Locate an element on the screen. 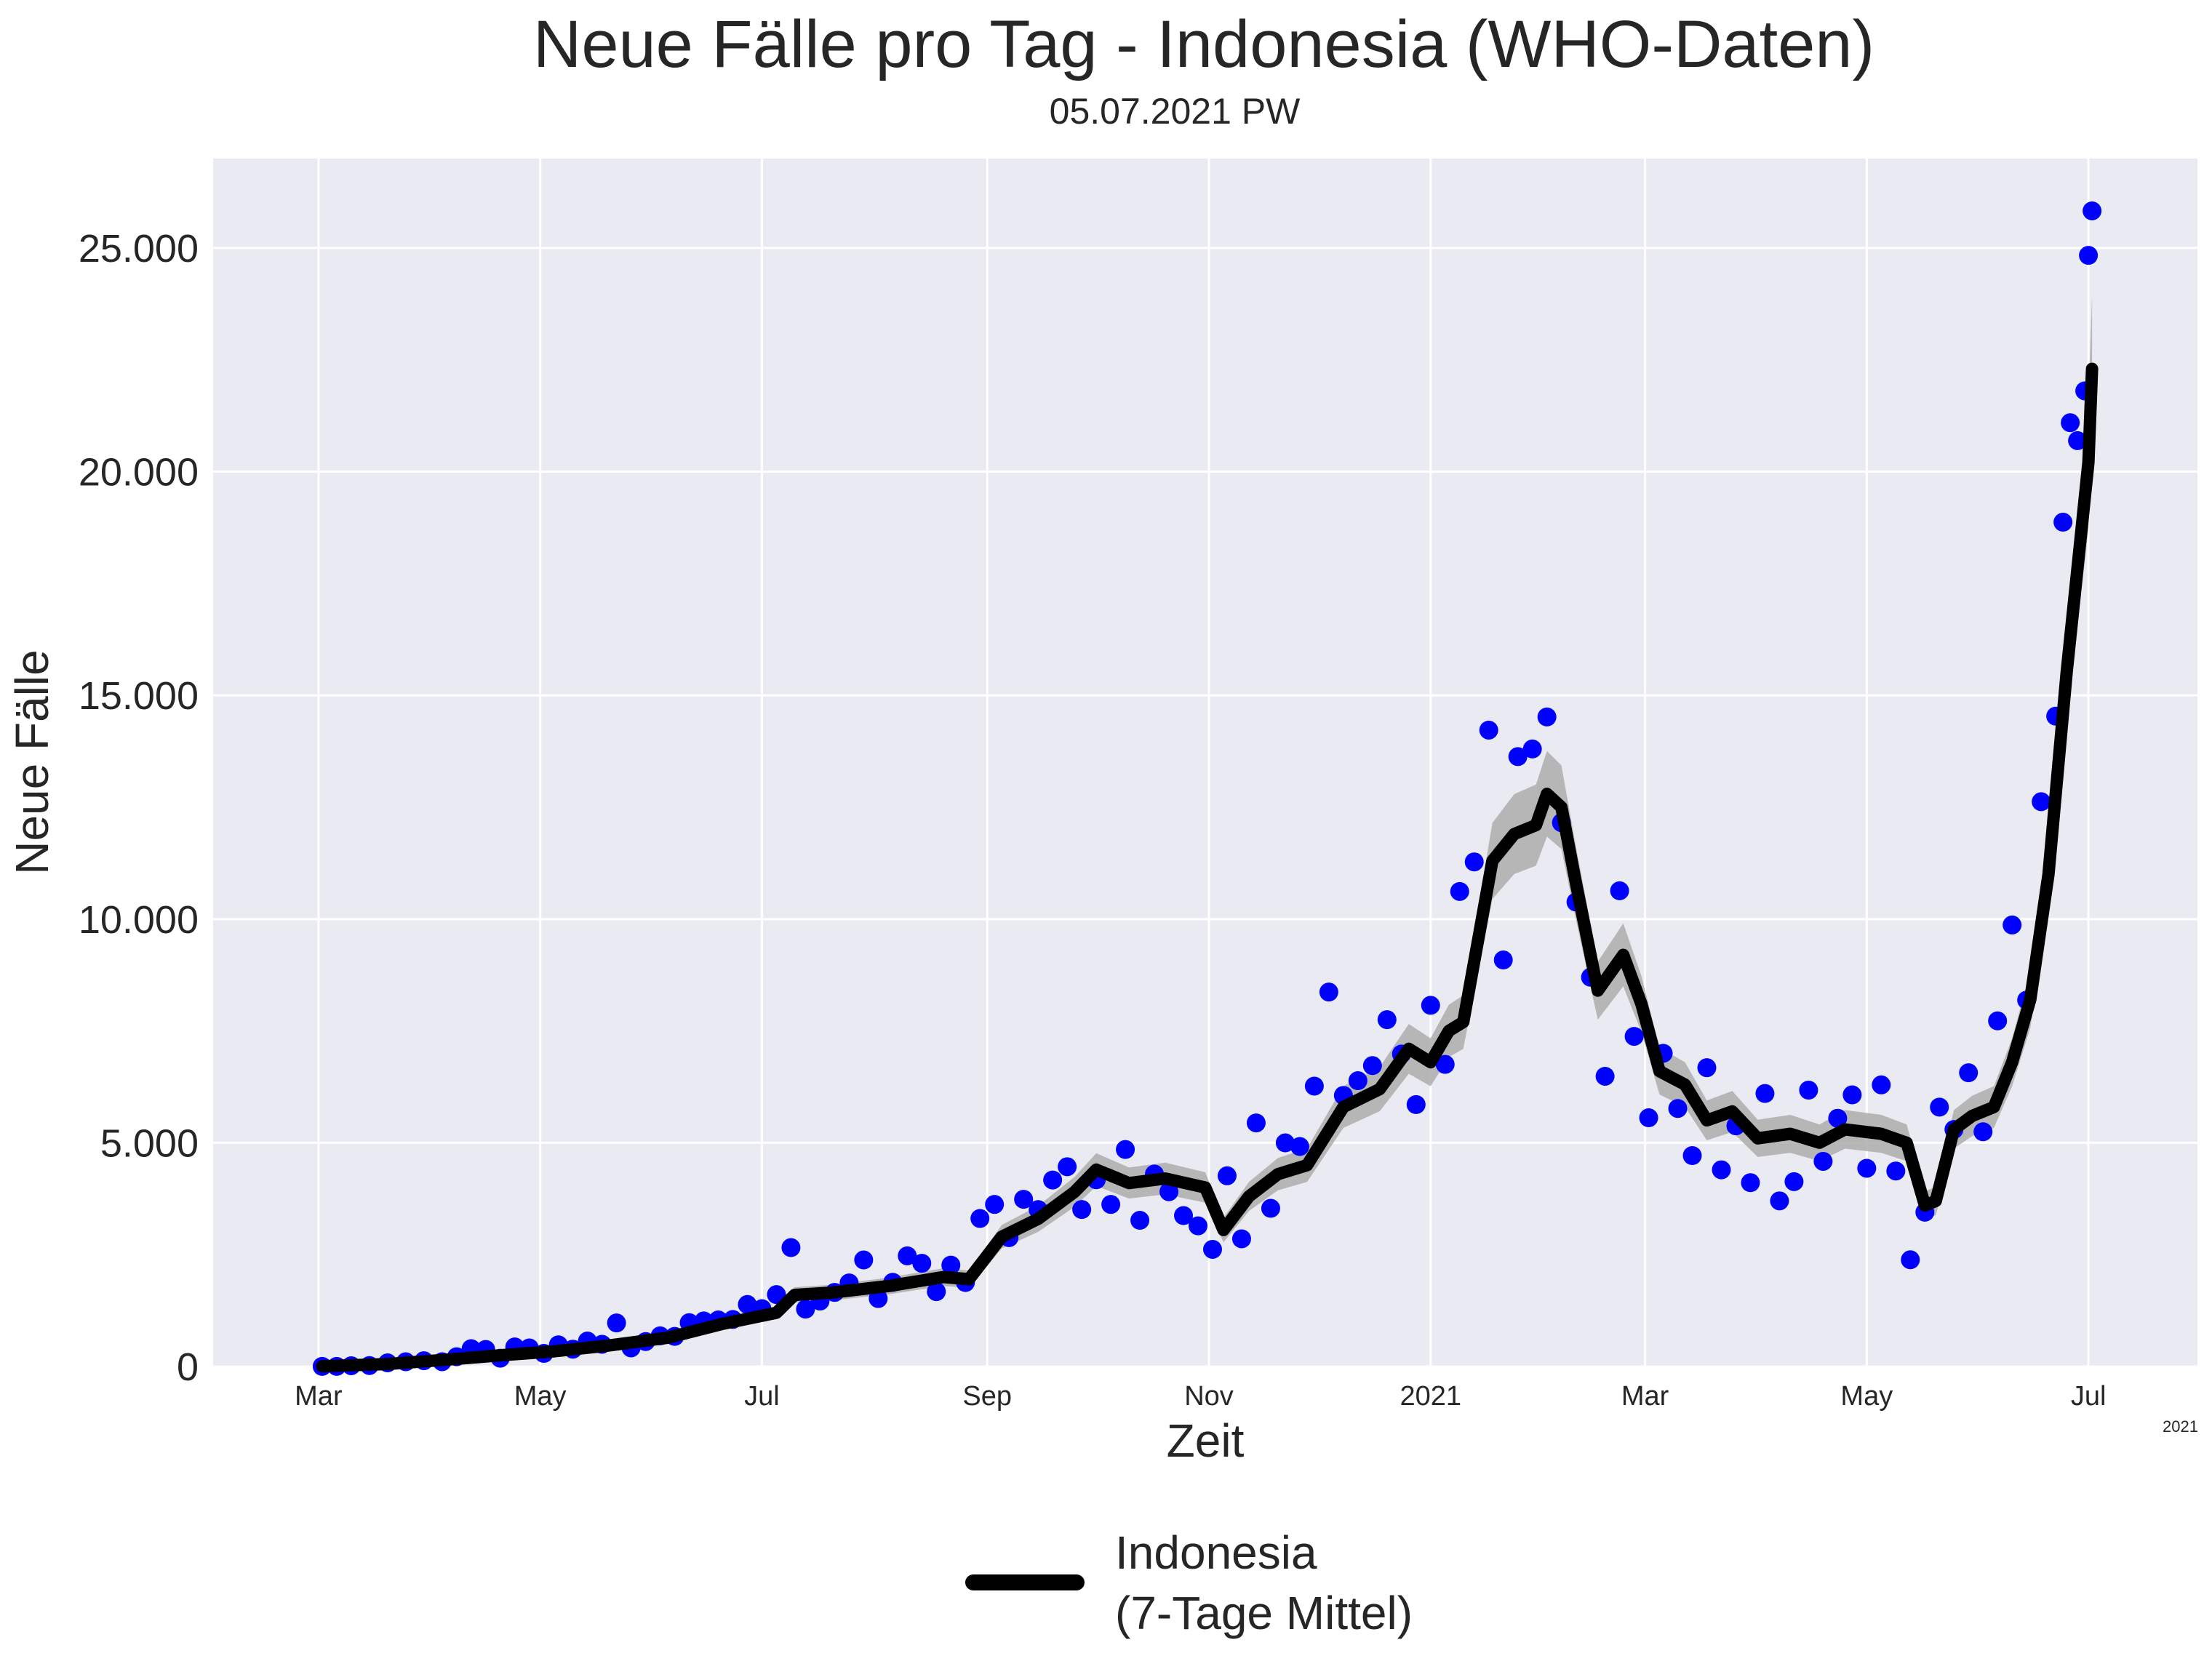  x-tick-label: Nov is located at coordinates (1209, 1397).